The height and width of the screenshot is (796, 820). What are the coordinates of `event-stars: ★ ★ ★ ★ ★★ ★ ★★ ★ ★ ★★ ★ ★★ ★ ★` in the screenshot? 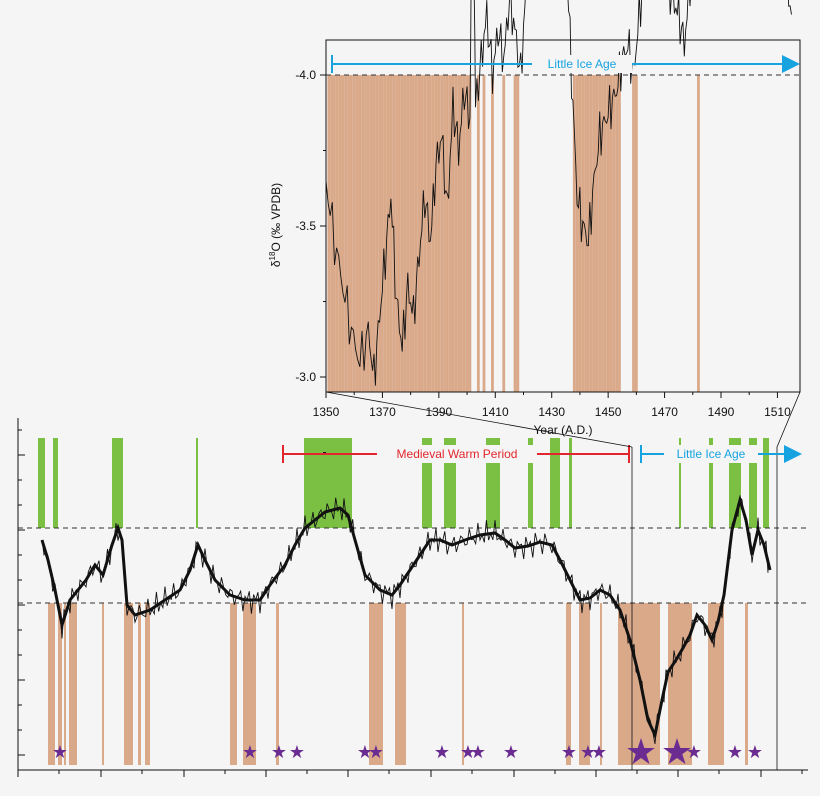 It's located at (407, 752).